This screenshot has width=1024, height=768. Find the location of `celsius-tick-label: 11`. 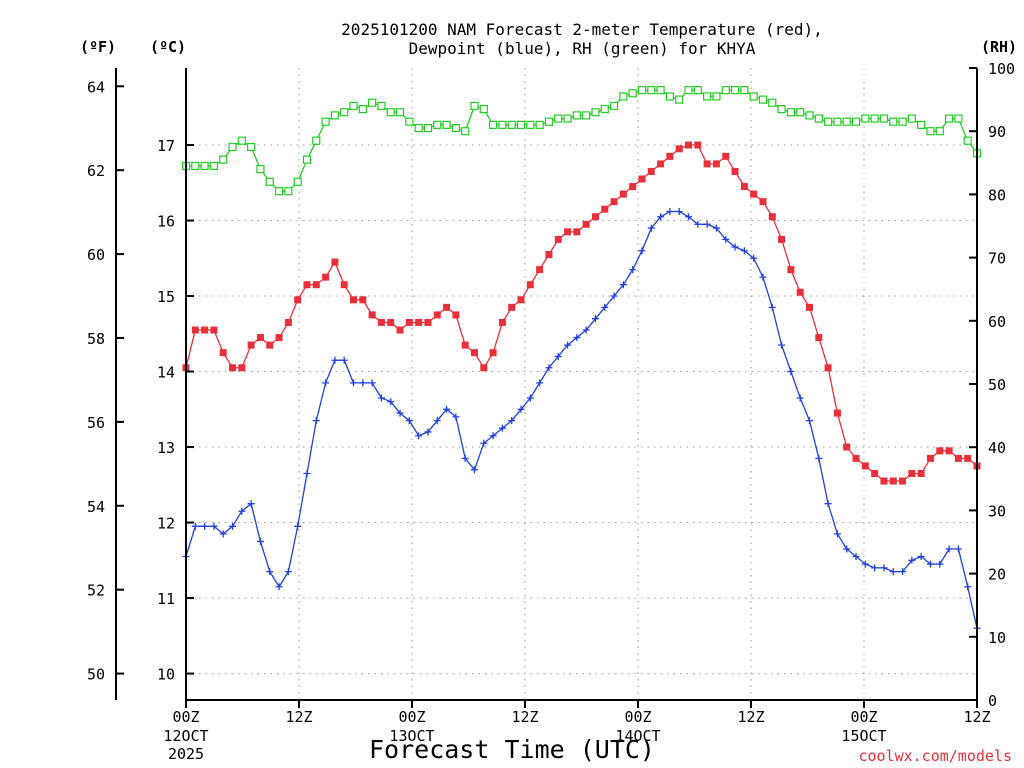

celsius-tick-label: 11 is located at coordinates (166, 599).